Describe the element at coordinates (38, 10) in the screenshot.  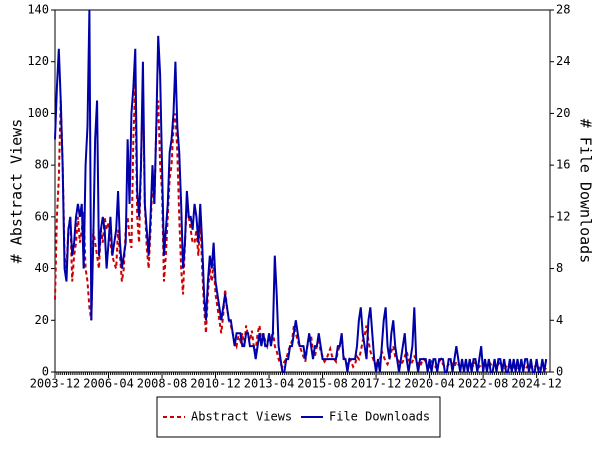
I see `y-tick-label: 140` at that location.